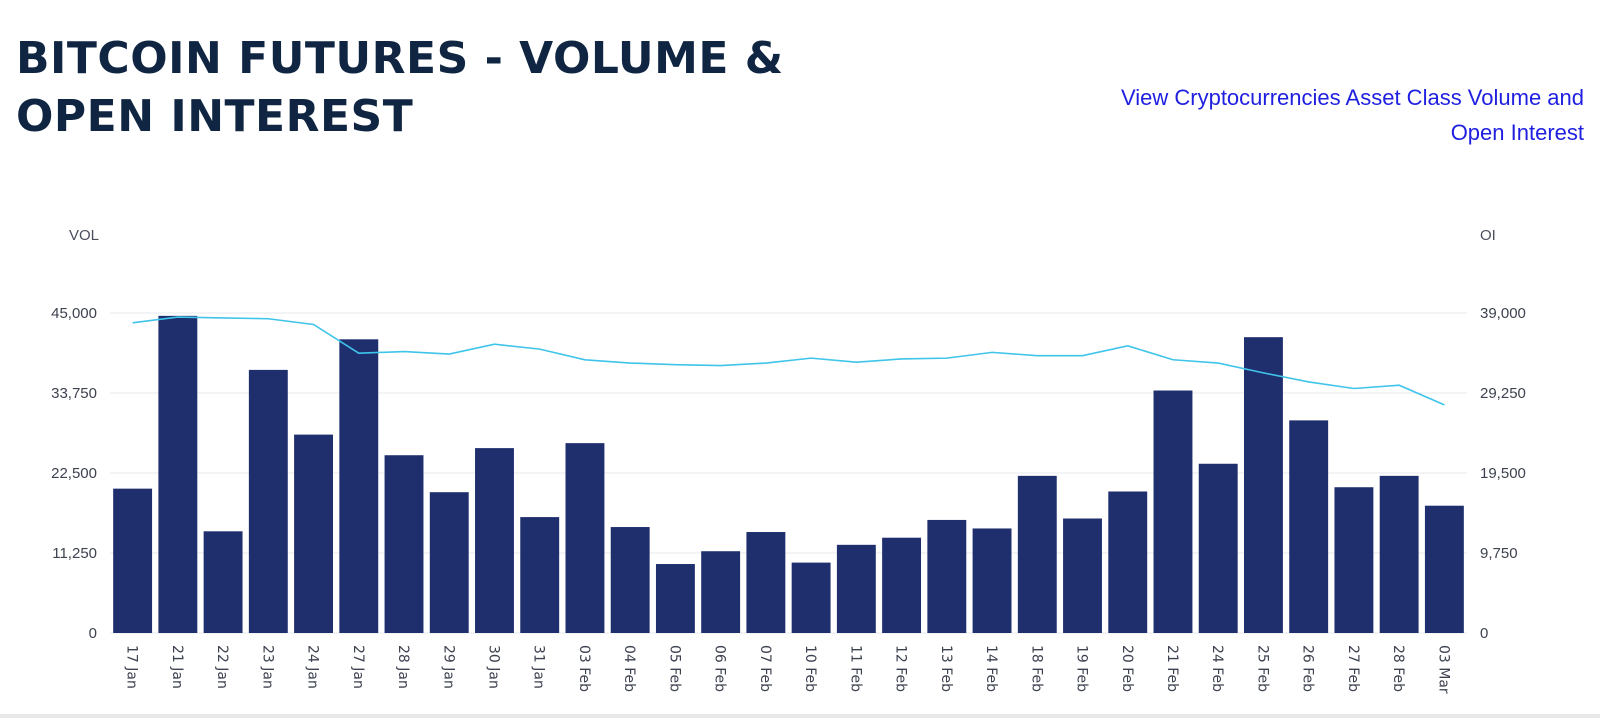  I want to click on x-tick-label: 25 Feb, so click(1262, 668).